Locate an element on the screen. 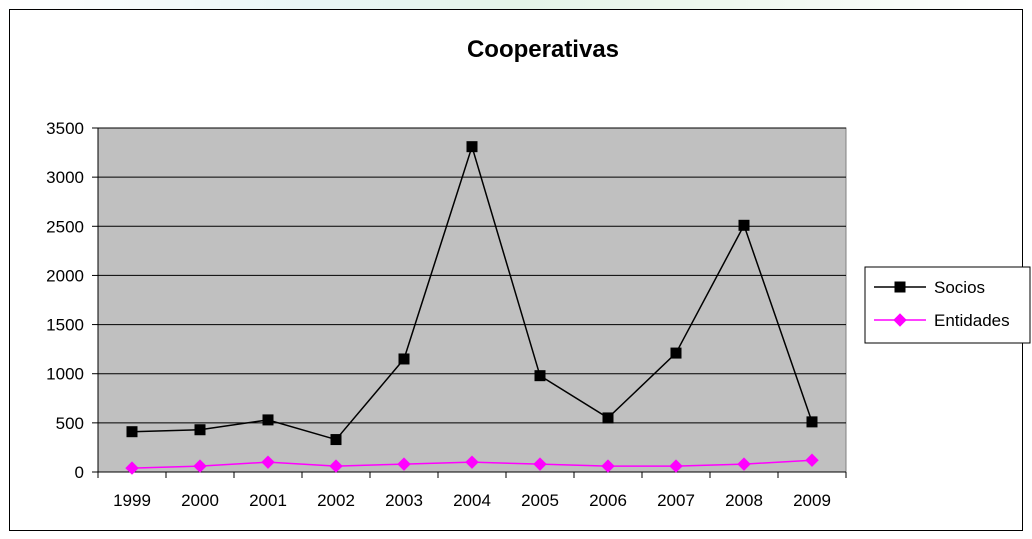  legend-marker-entidades is located at coordinates (900, 320).